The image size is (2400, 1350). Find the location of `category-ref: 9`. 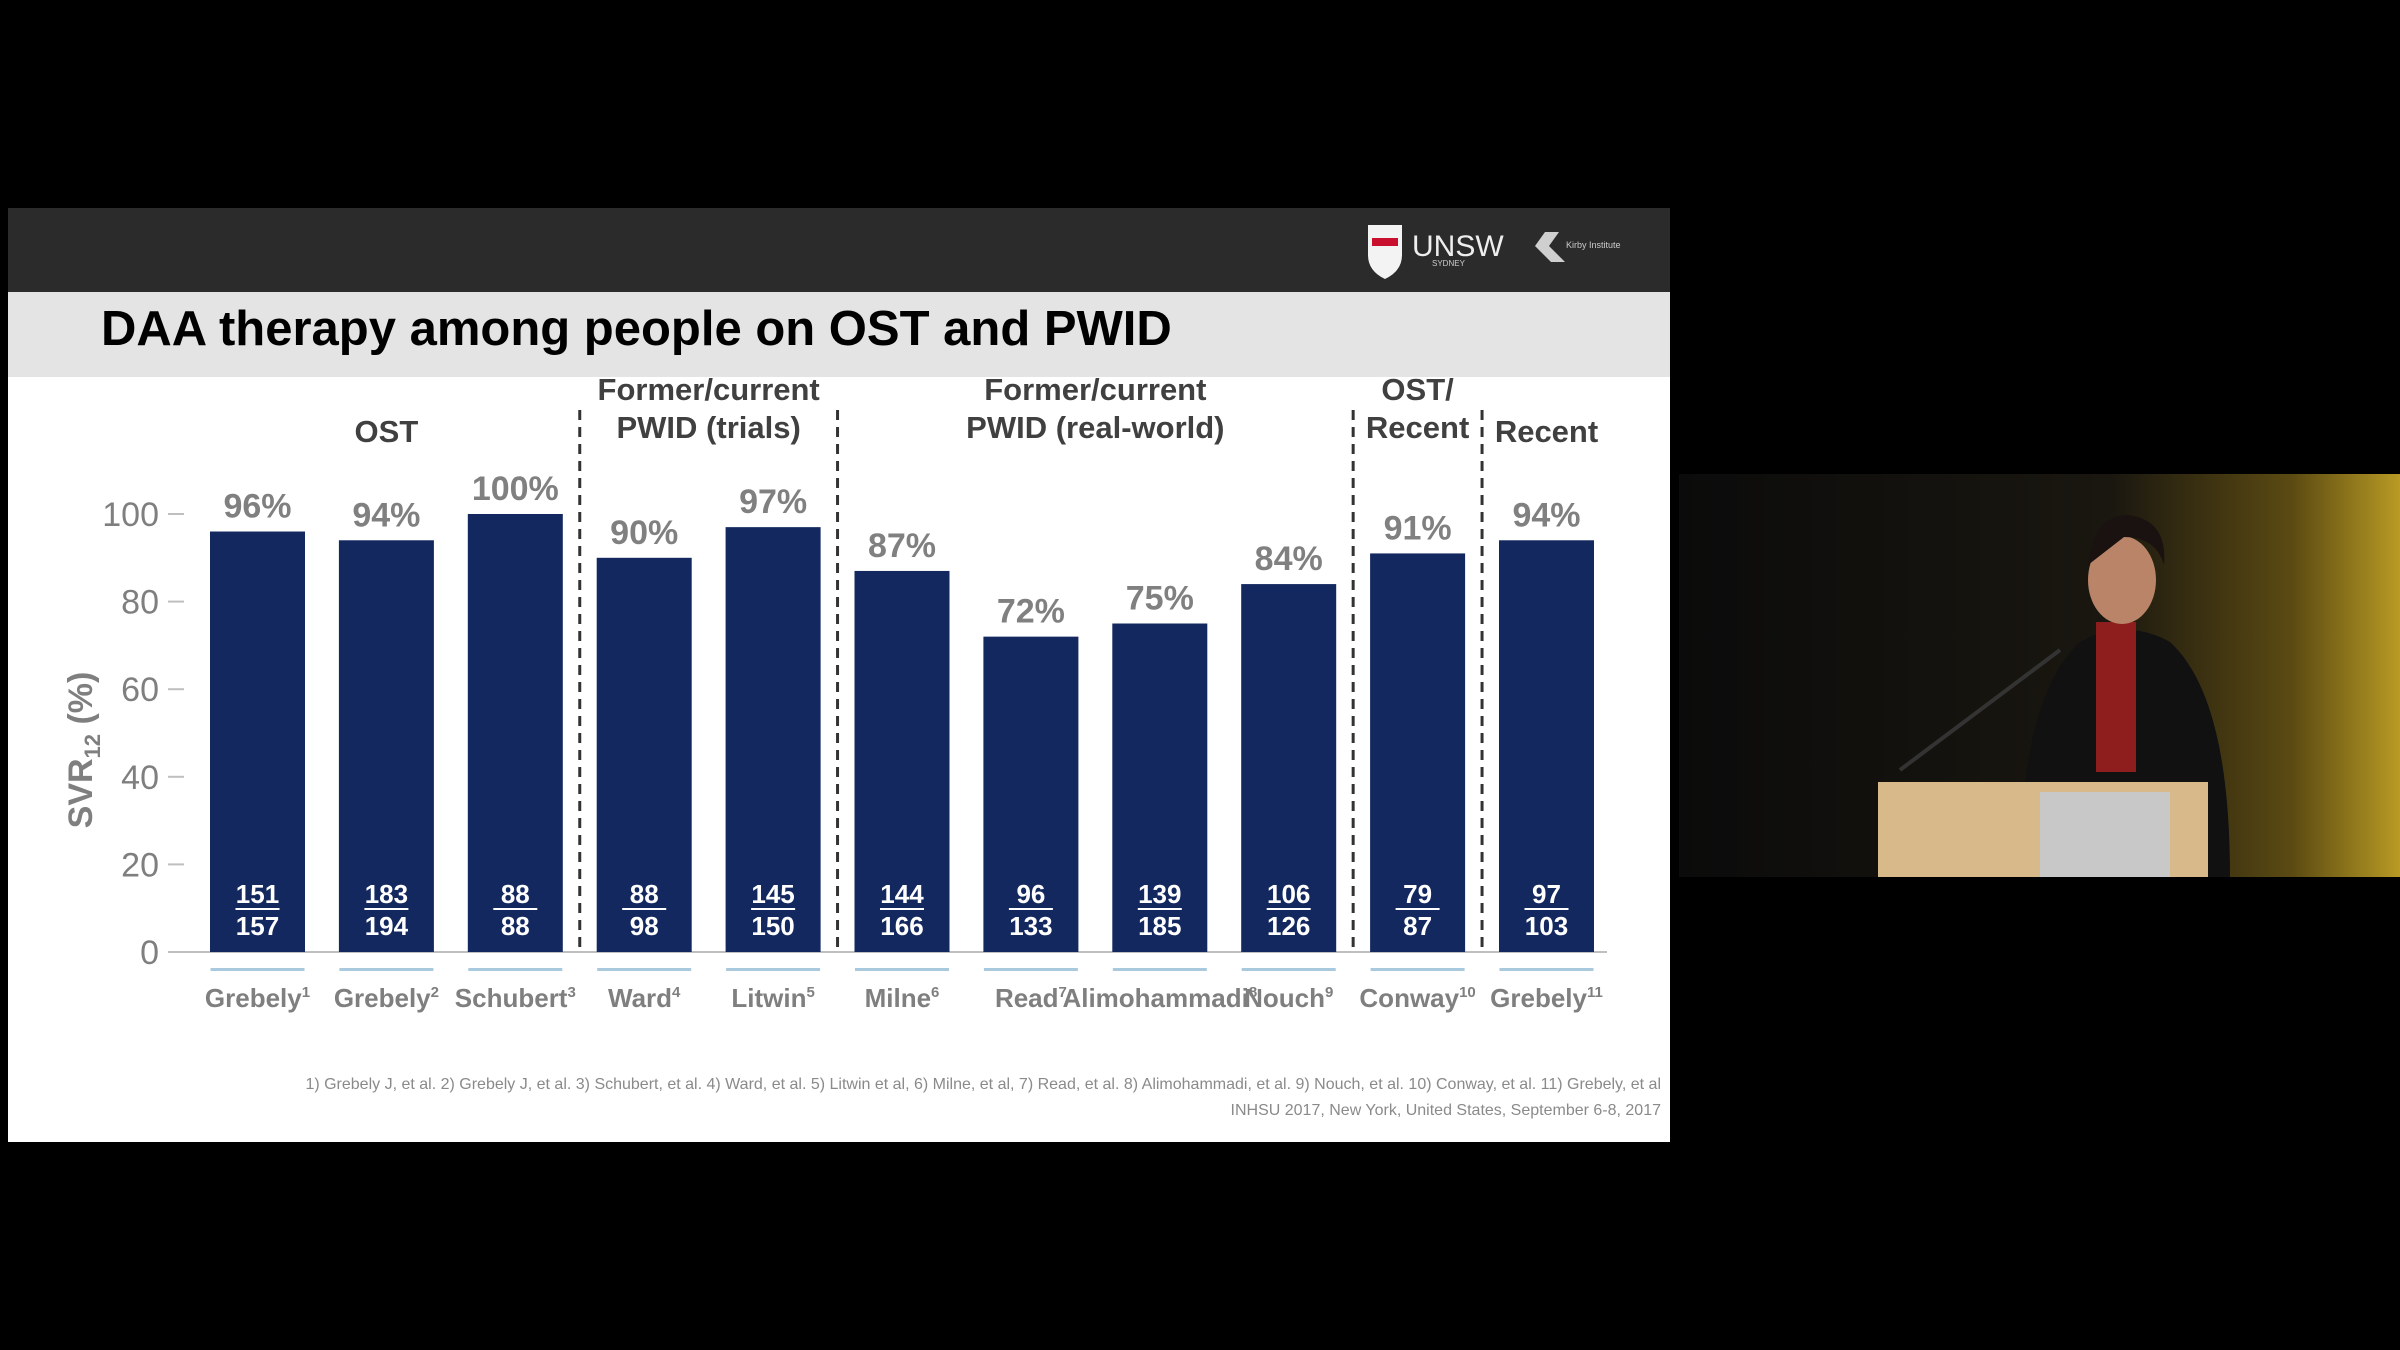

category-ref: 9 is located at coordinates (1329, 992).